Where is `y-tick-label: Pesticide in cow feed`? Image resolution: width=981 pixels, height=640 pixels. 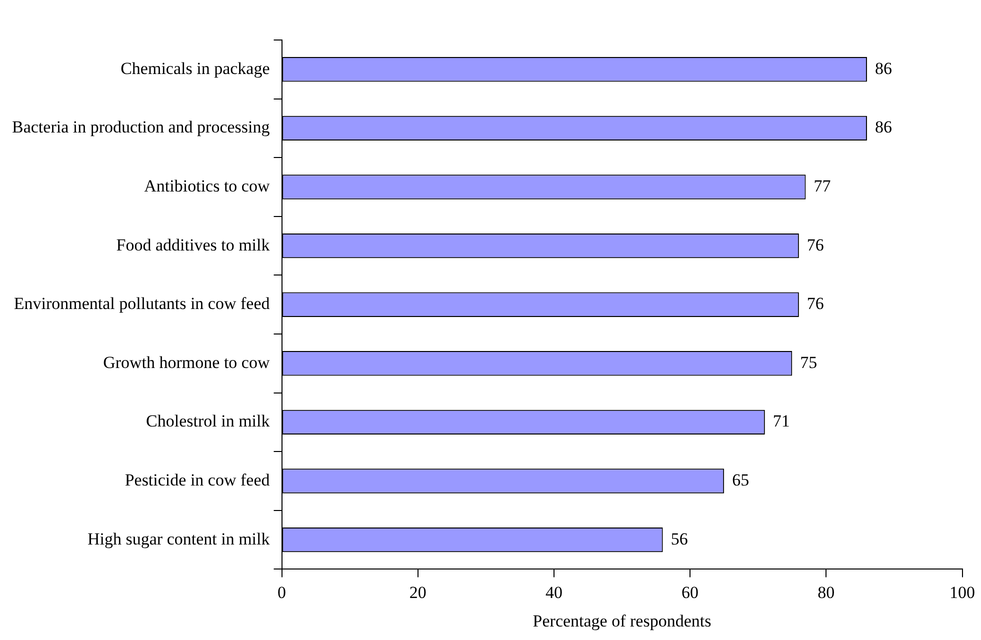
y-tick-label: Pesticide in cow feed is located at coordinates (197, 480).